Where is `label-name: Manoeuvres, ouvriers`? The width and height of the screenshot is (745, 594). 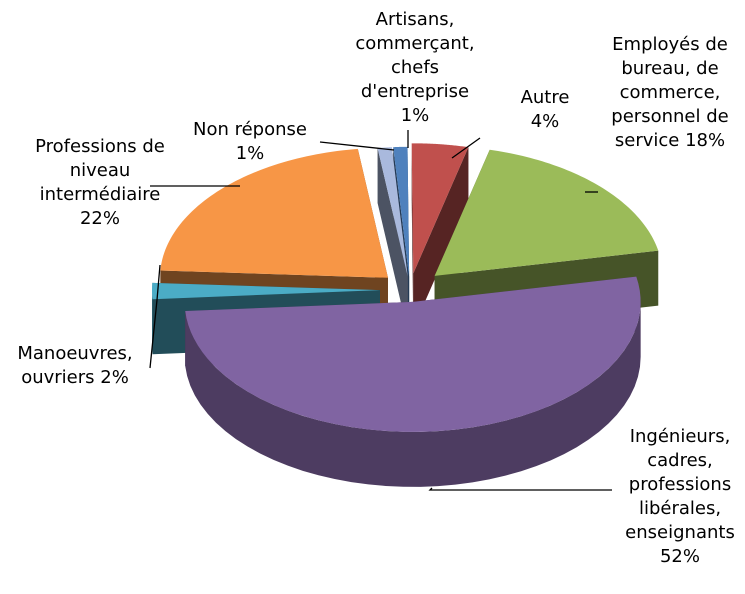
label-name: Manoeuvres, ouvriers is located at coordinates (75, 365).